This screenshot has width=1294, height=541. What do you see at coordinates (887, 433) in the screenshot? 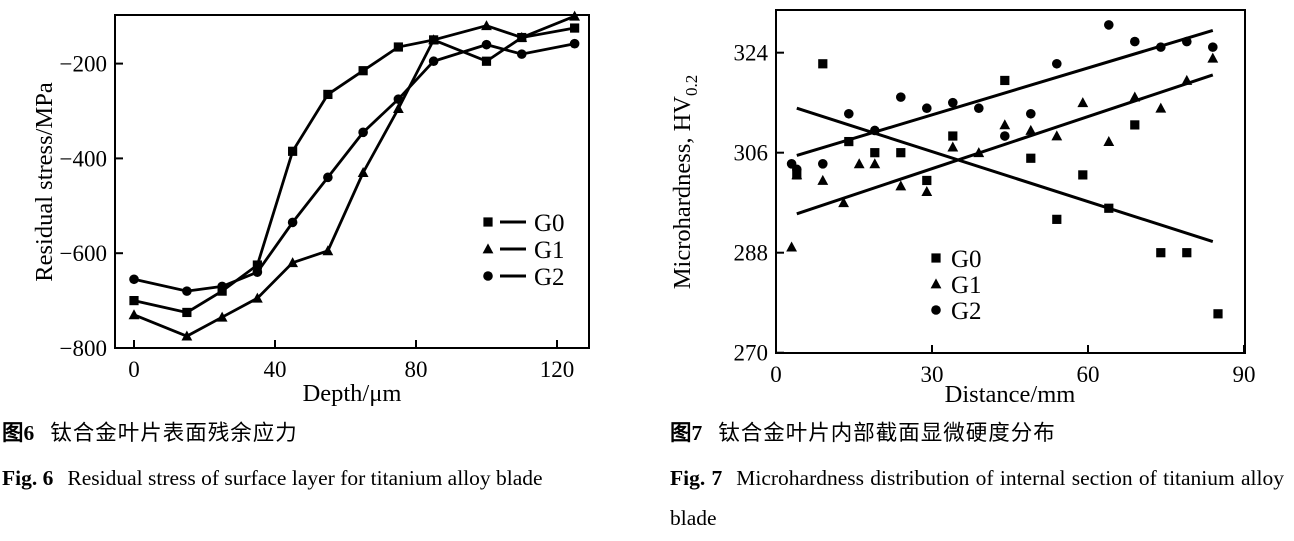
I see `figure7-cn-text: 钛合金叶片内部截面显微硬度分布` at bounding box center [887, 433].